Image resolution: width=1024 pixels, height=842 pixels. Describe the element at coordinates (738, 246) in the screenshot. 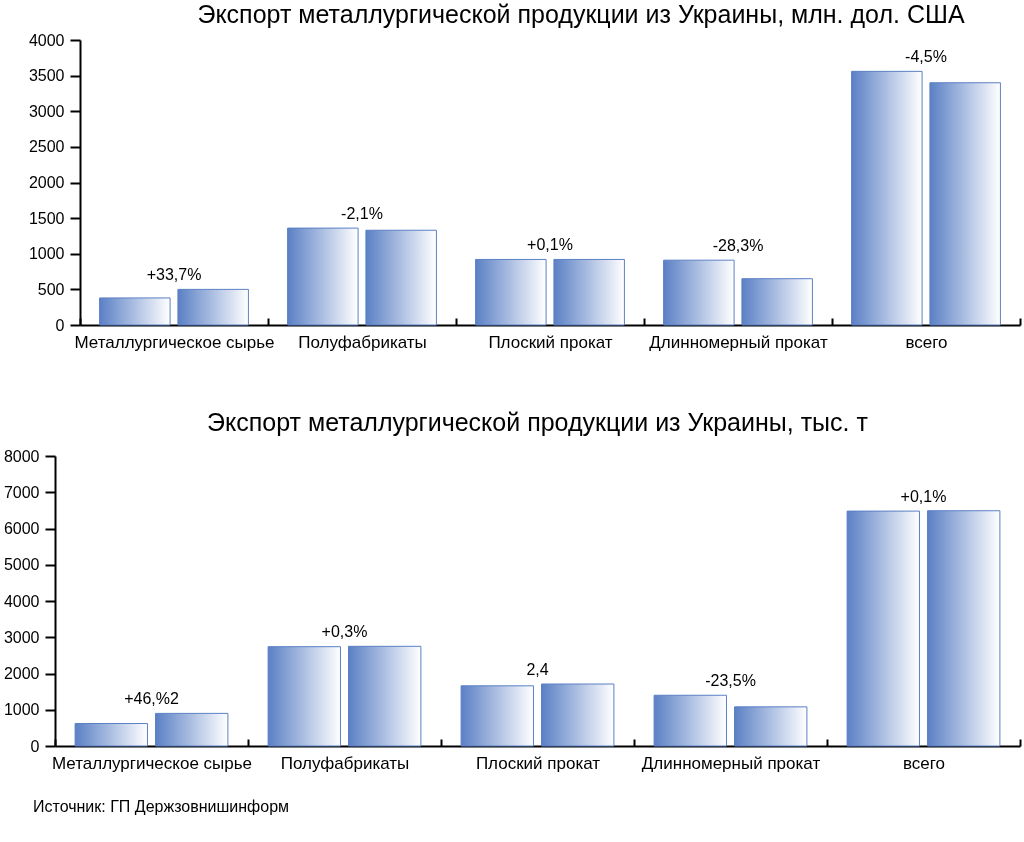

I see `annotation: -28,3%` at that location.